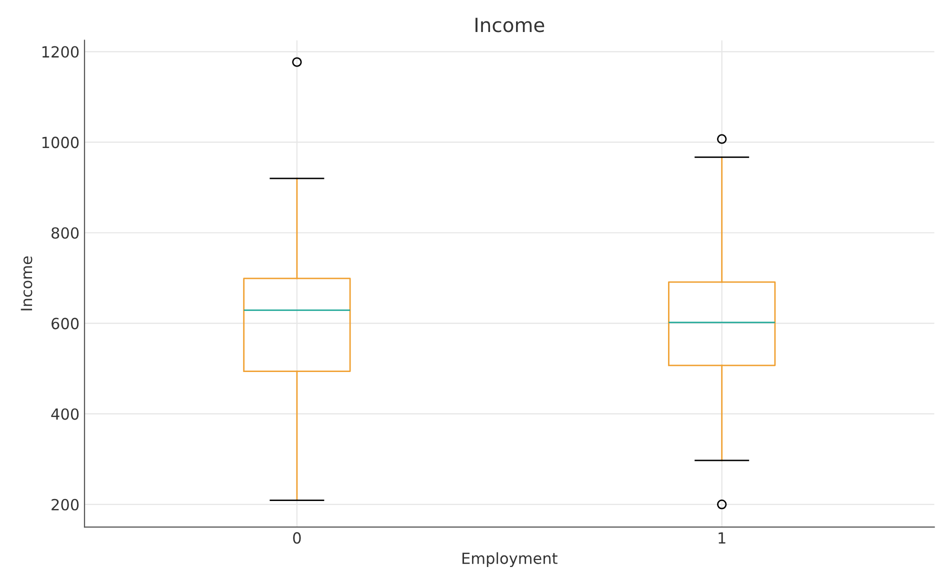 This screenshot has width=939, height=576. What do you see at coordinates (60, 52) in the screenshot?
I see `y-tick-label: 1200` at bounding box center [60, 52].